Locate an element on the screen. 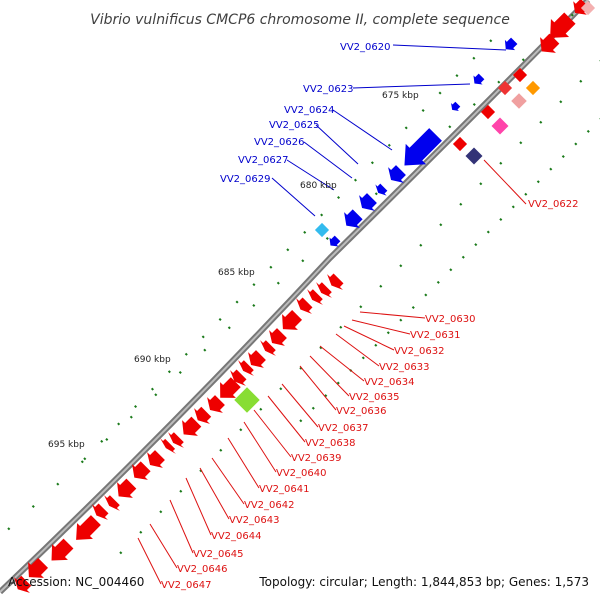  gene-label-vv2-0627: VV2_0627 is located at coordinates (263, 160).